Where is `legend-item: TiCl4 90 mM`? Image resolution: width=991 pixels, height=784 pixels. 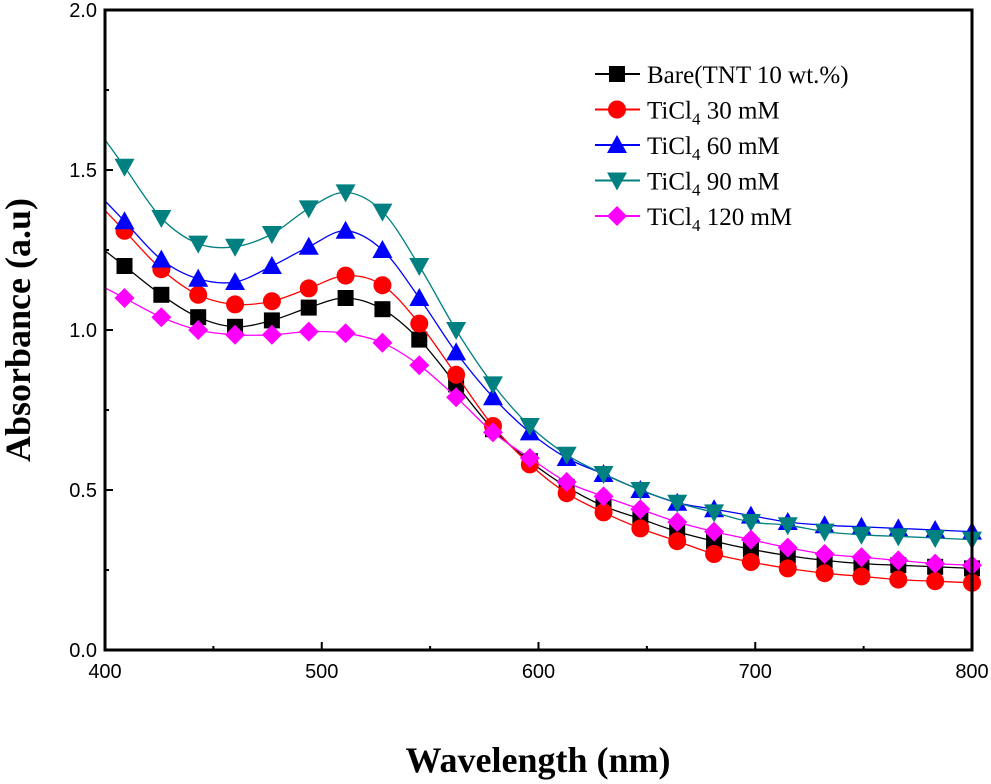
legend-item: TiCl4 90 mM is located at coordinates (687, 184).